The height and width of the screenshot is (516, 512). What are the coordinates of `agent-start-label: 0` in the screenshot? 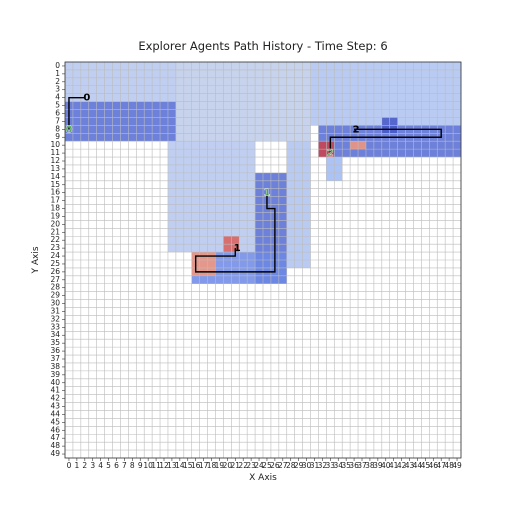 It's located at (68, 129).